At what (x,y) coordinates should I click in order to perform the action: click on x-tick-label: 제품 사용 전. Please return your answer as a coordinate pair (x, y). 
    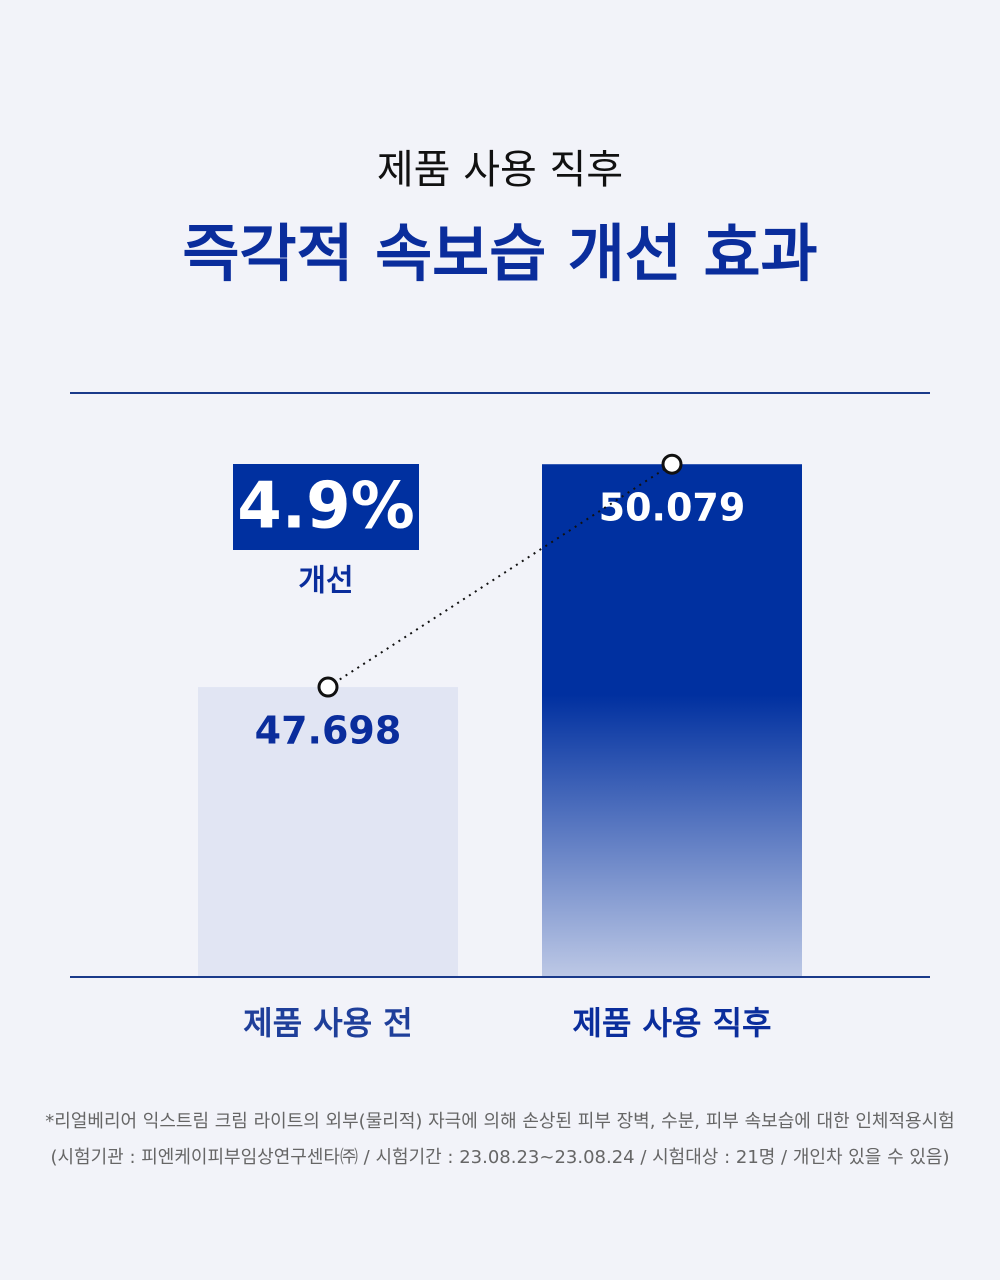
    Looking at the image, I should click on (327, 1023).